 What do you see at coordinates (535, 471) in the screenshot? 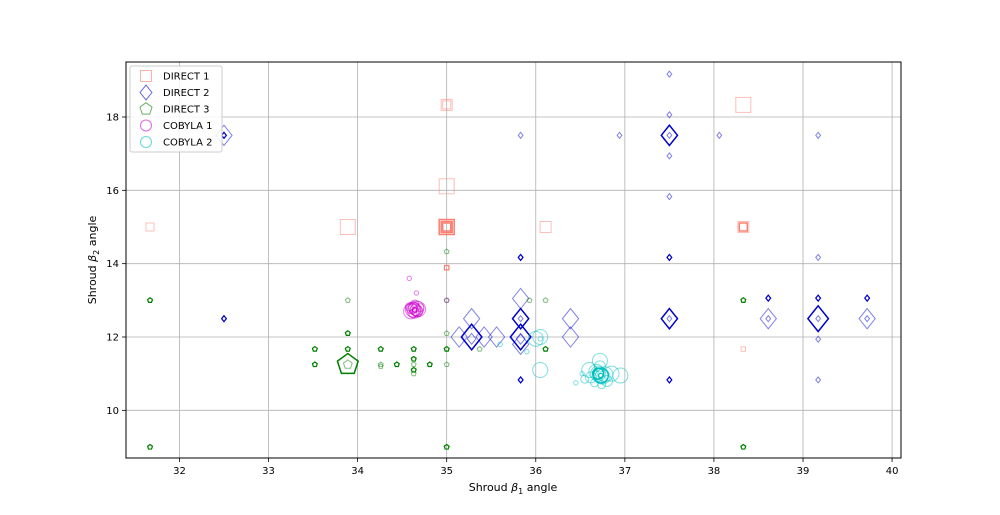
I see `x-tick-label: 36` at bounding box center [535, 471].